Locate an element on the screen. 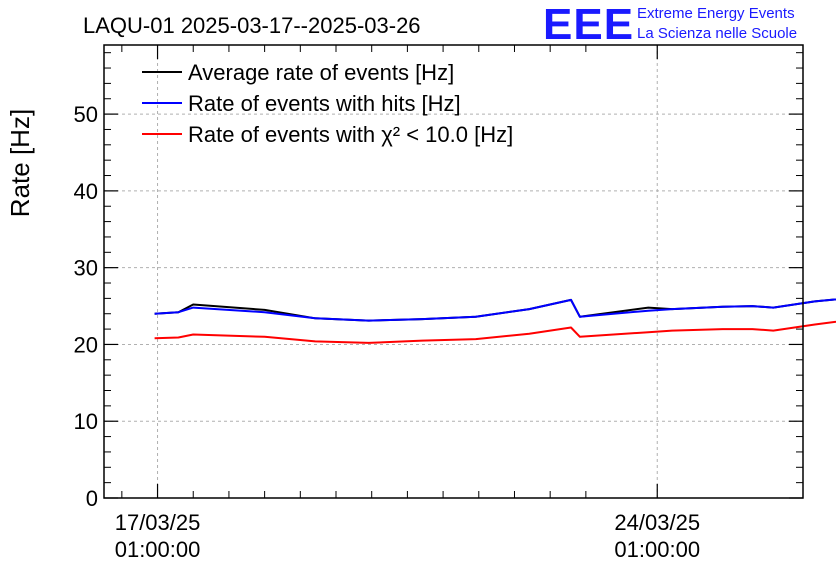 Image resolution: width=836 pixels, height=572 pixels. y-tick-label: 0 is located at coordinates (92, 498).